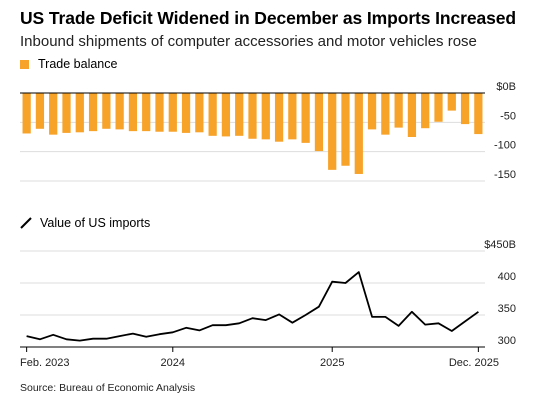  What do you see at coordinates (332, 363) in the screenshot?
I see `x-tick-label: 2025` at bounding box center [332, 363].